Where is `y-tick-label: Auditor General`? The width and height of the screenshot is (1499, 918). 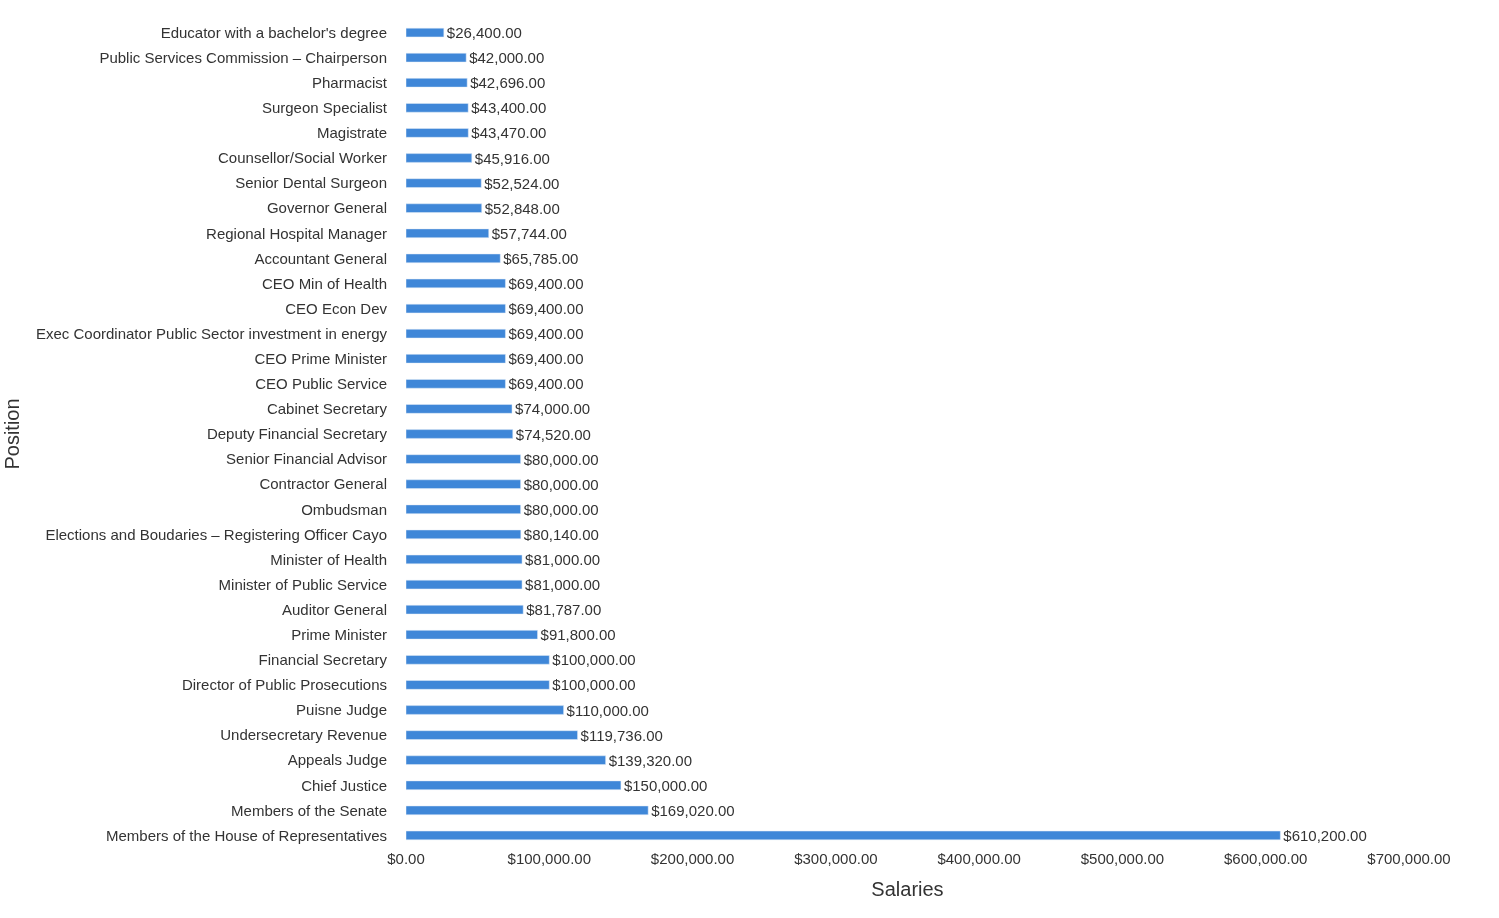
y-tick-label: Auditor General is located at coordinates (334, 609).